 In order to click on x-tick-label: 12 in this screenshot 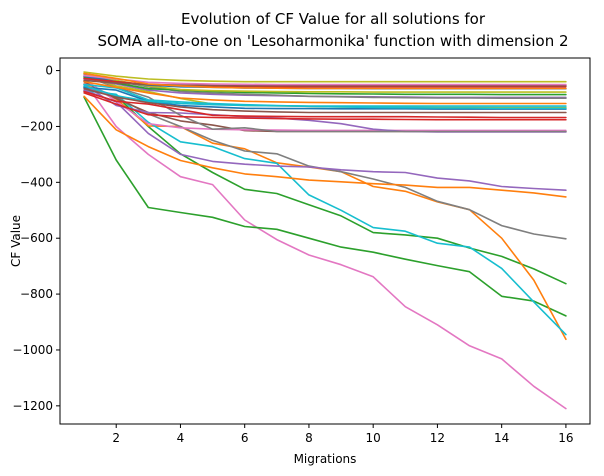, I will do `click(437, 438)`.